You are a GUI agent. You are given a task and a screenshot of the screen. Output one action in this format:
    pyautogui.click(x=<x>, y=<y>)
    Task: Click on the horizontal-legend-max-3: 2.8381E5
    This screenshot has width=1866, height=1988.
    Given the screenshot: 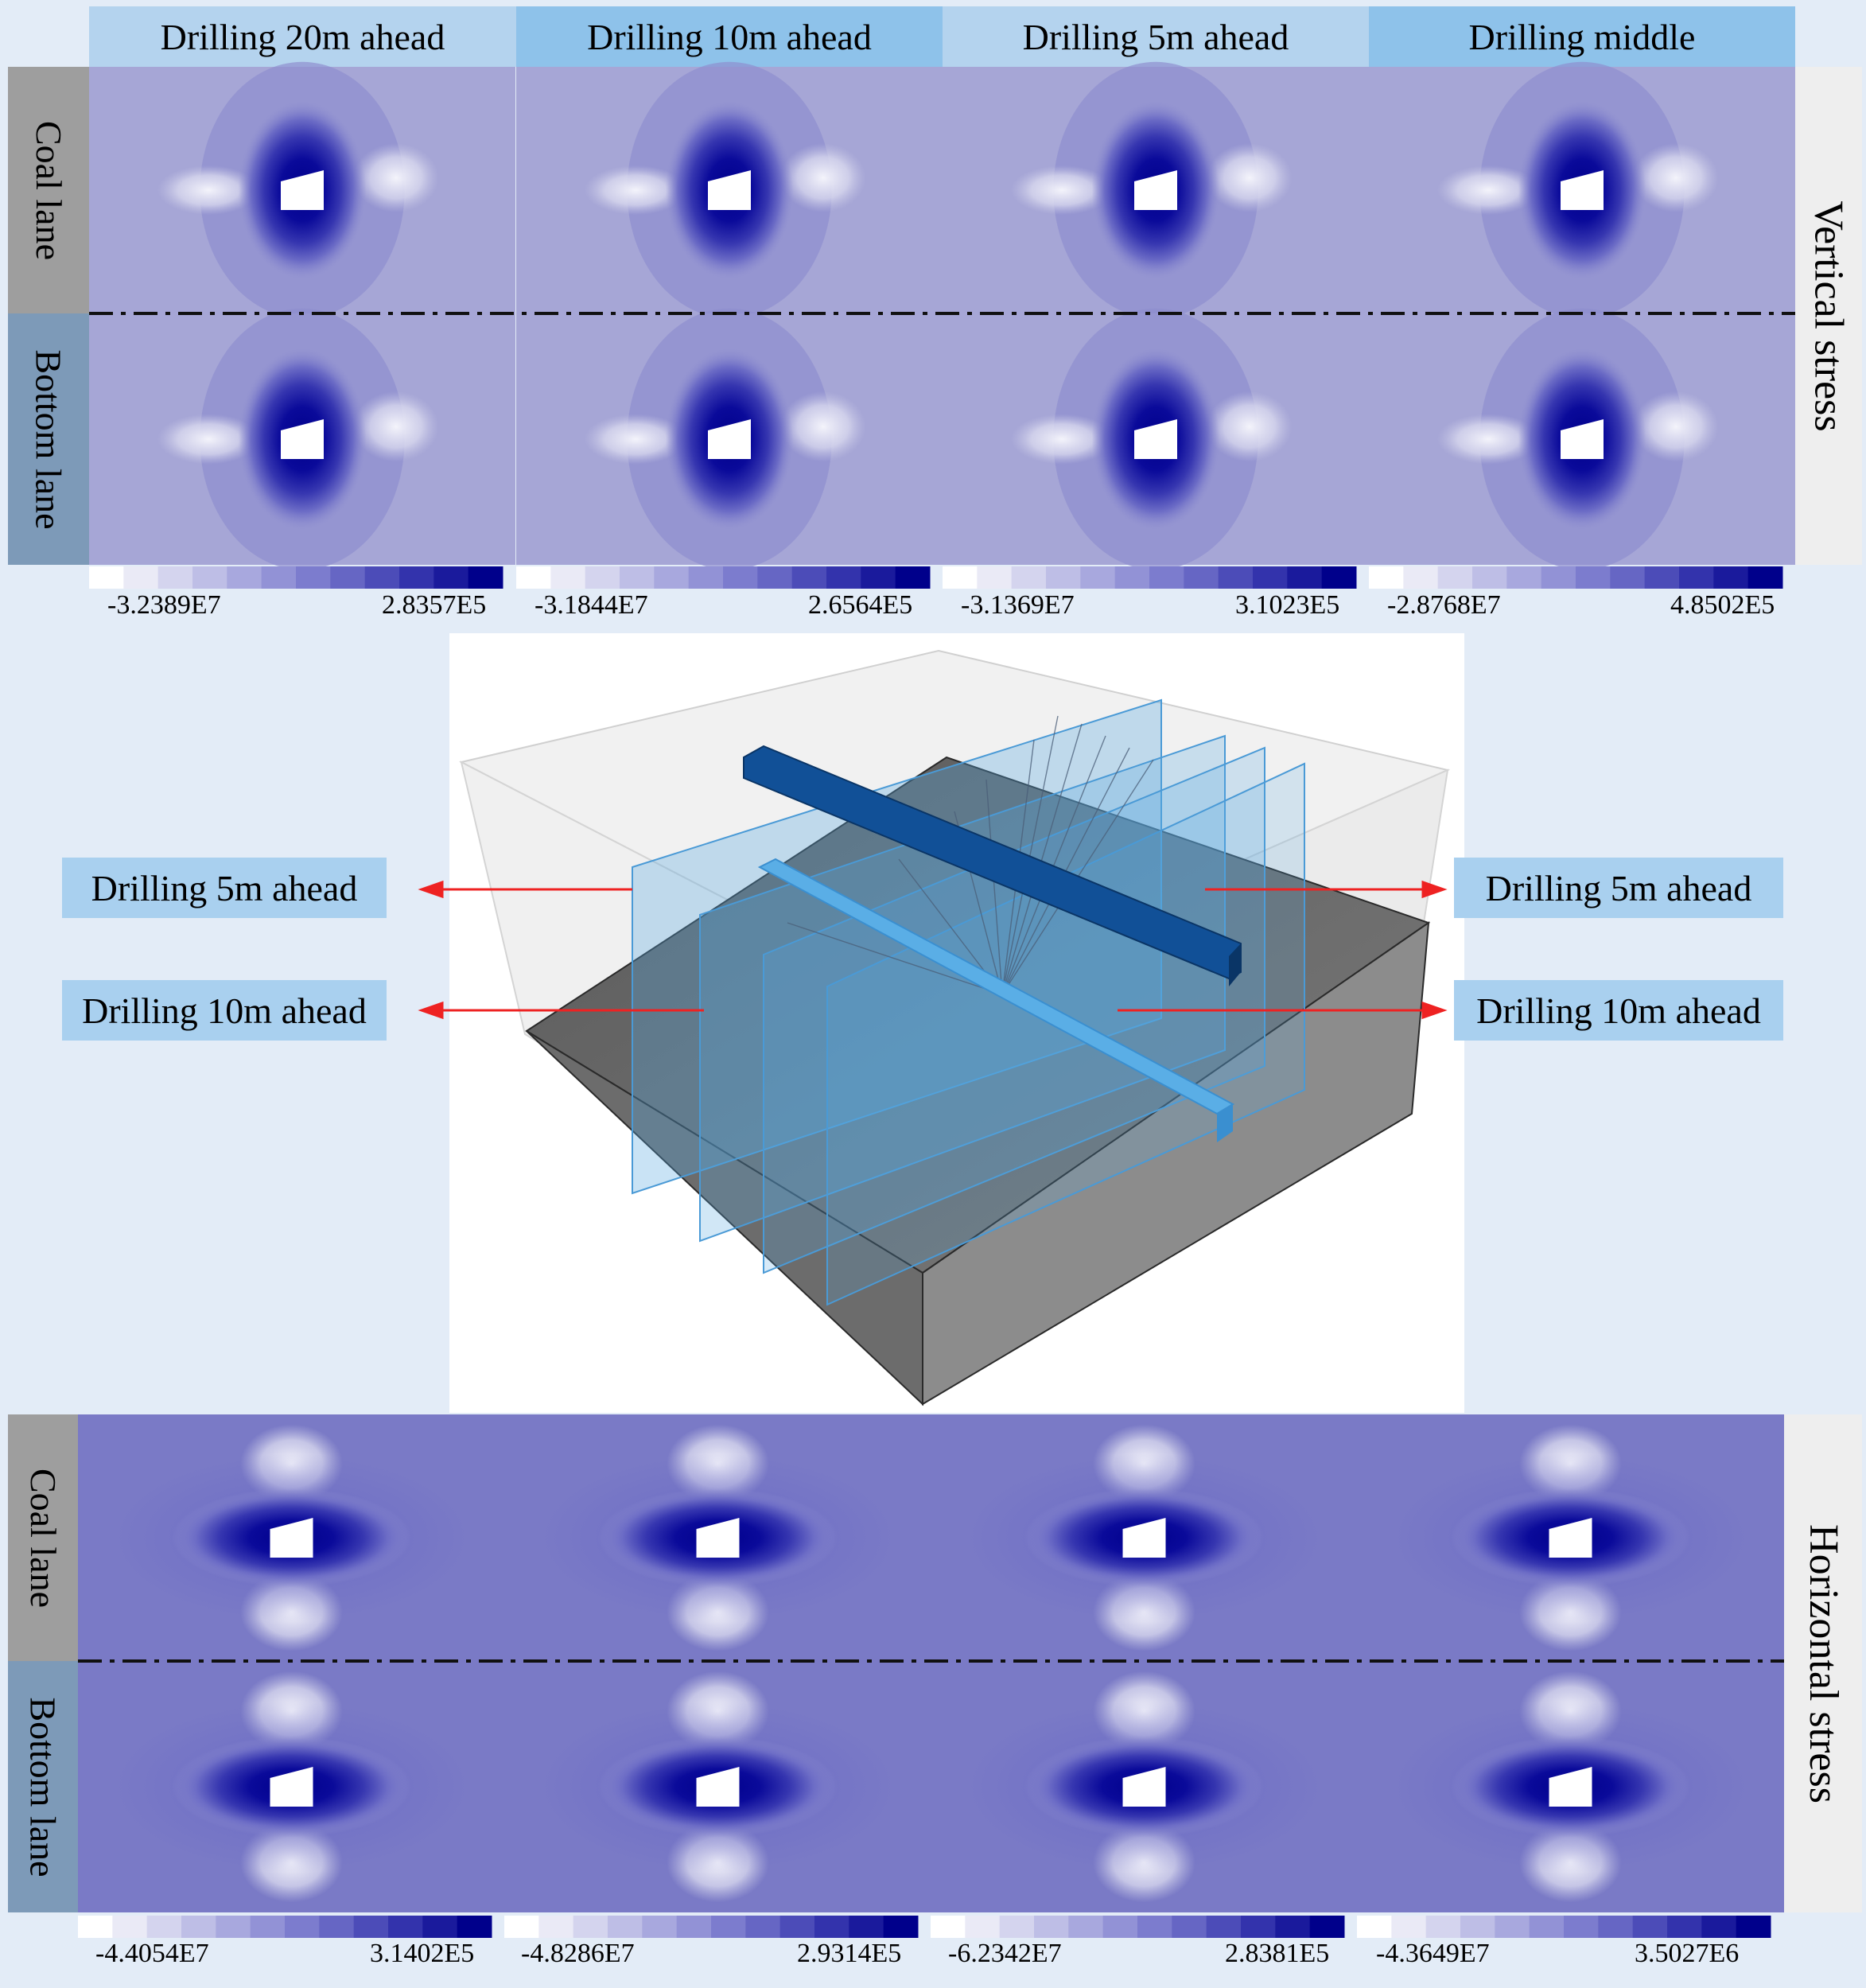 What is the action you would take?
    pyautogui.click(x=1277, y=1953)
    